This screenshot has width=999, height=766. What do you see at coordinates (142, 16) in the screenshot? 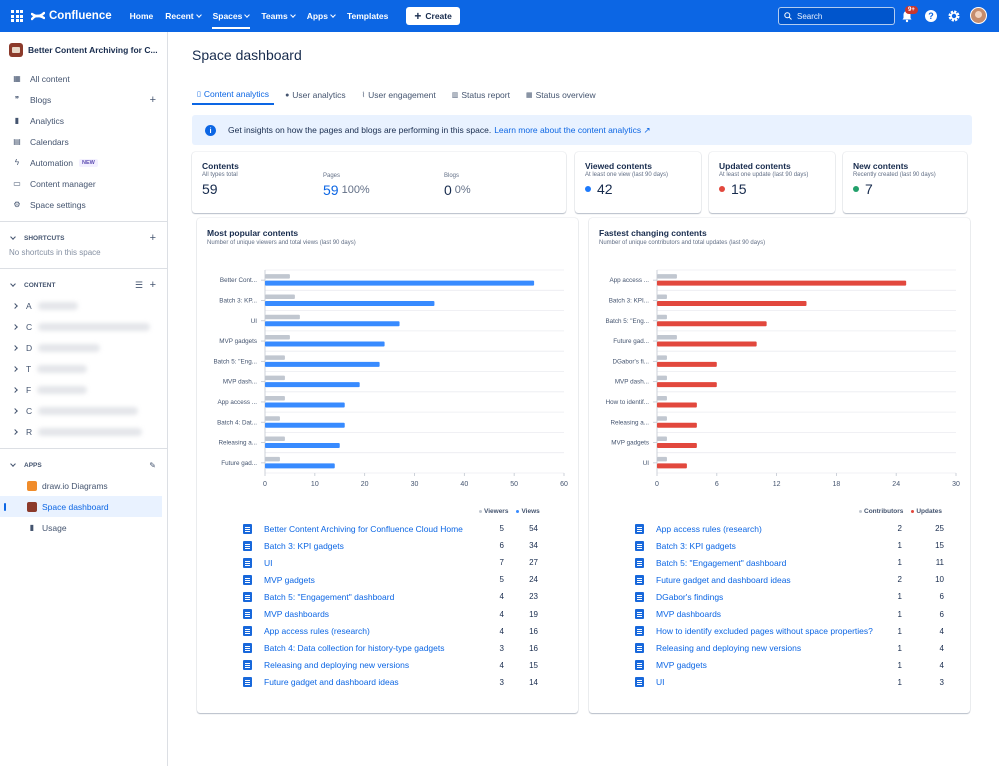
I see `nav-item-home: Home` at bounding box center [142, 16].